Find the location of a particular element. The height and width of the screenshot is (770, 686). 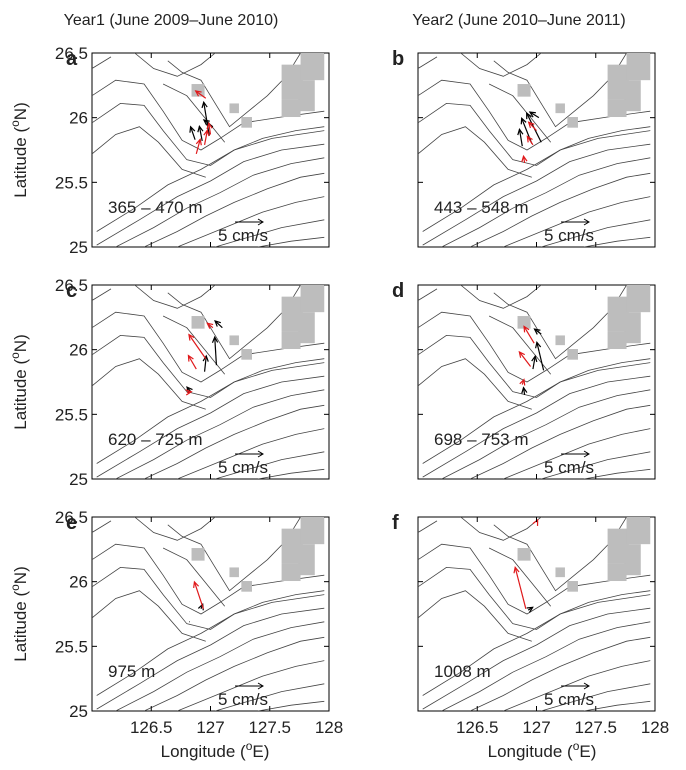

panel-label: c is located at coordinates (71, 291).